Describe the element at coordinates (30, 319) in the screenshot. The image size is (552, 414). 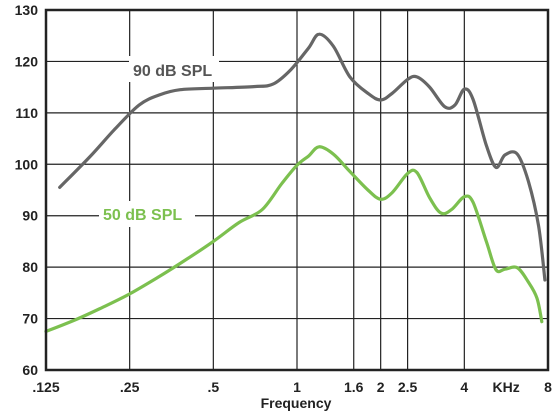
I see `y-tick-label: 70` at that location.